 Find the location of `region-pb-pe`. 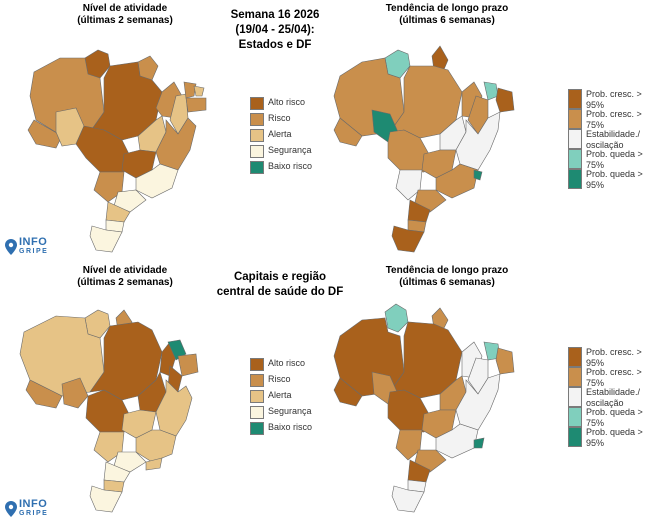

region-pb-pe is located at coordinates (196, 105).